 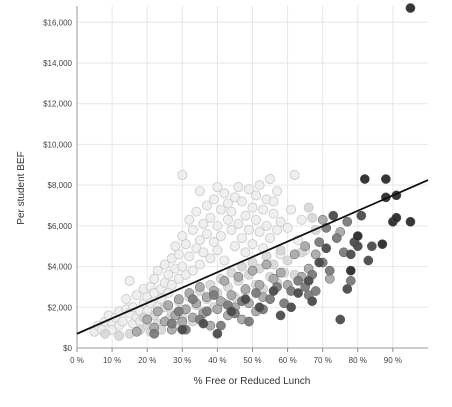 I want to click on y-tick-label: $2,000, so click(x=60, y=307).